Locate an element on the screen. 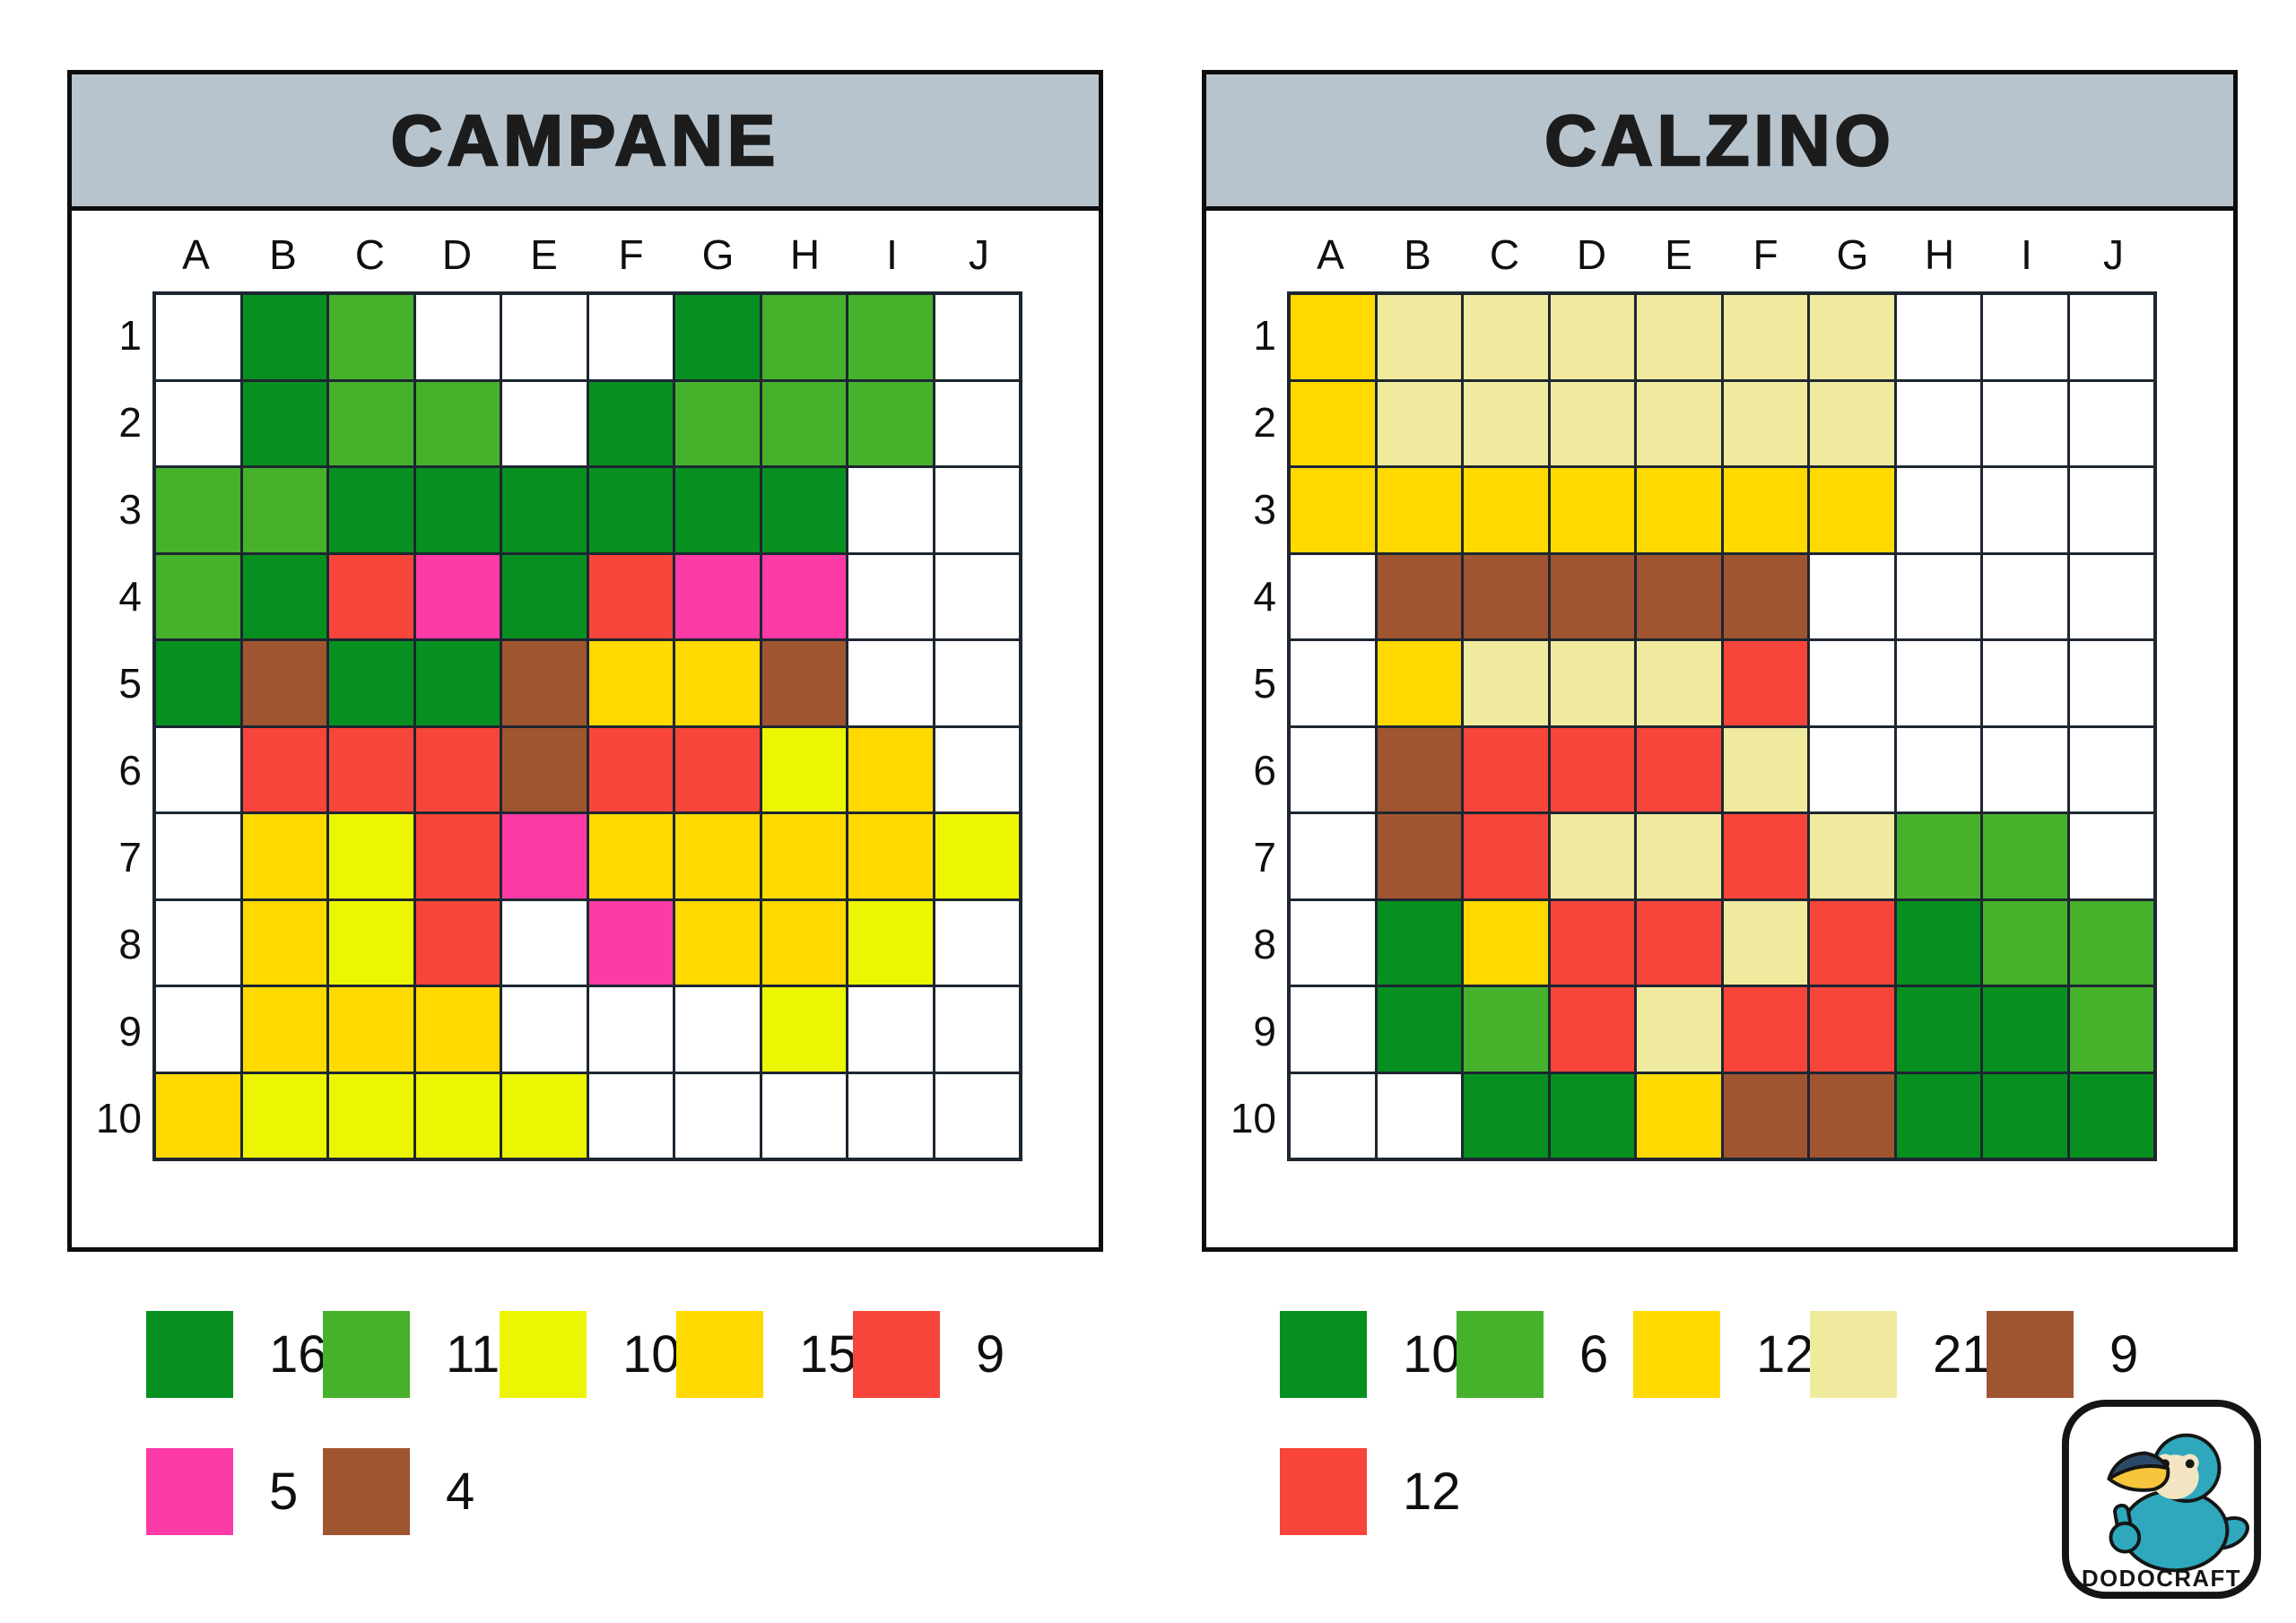  col-label: J is located at coordinates (979, 255).